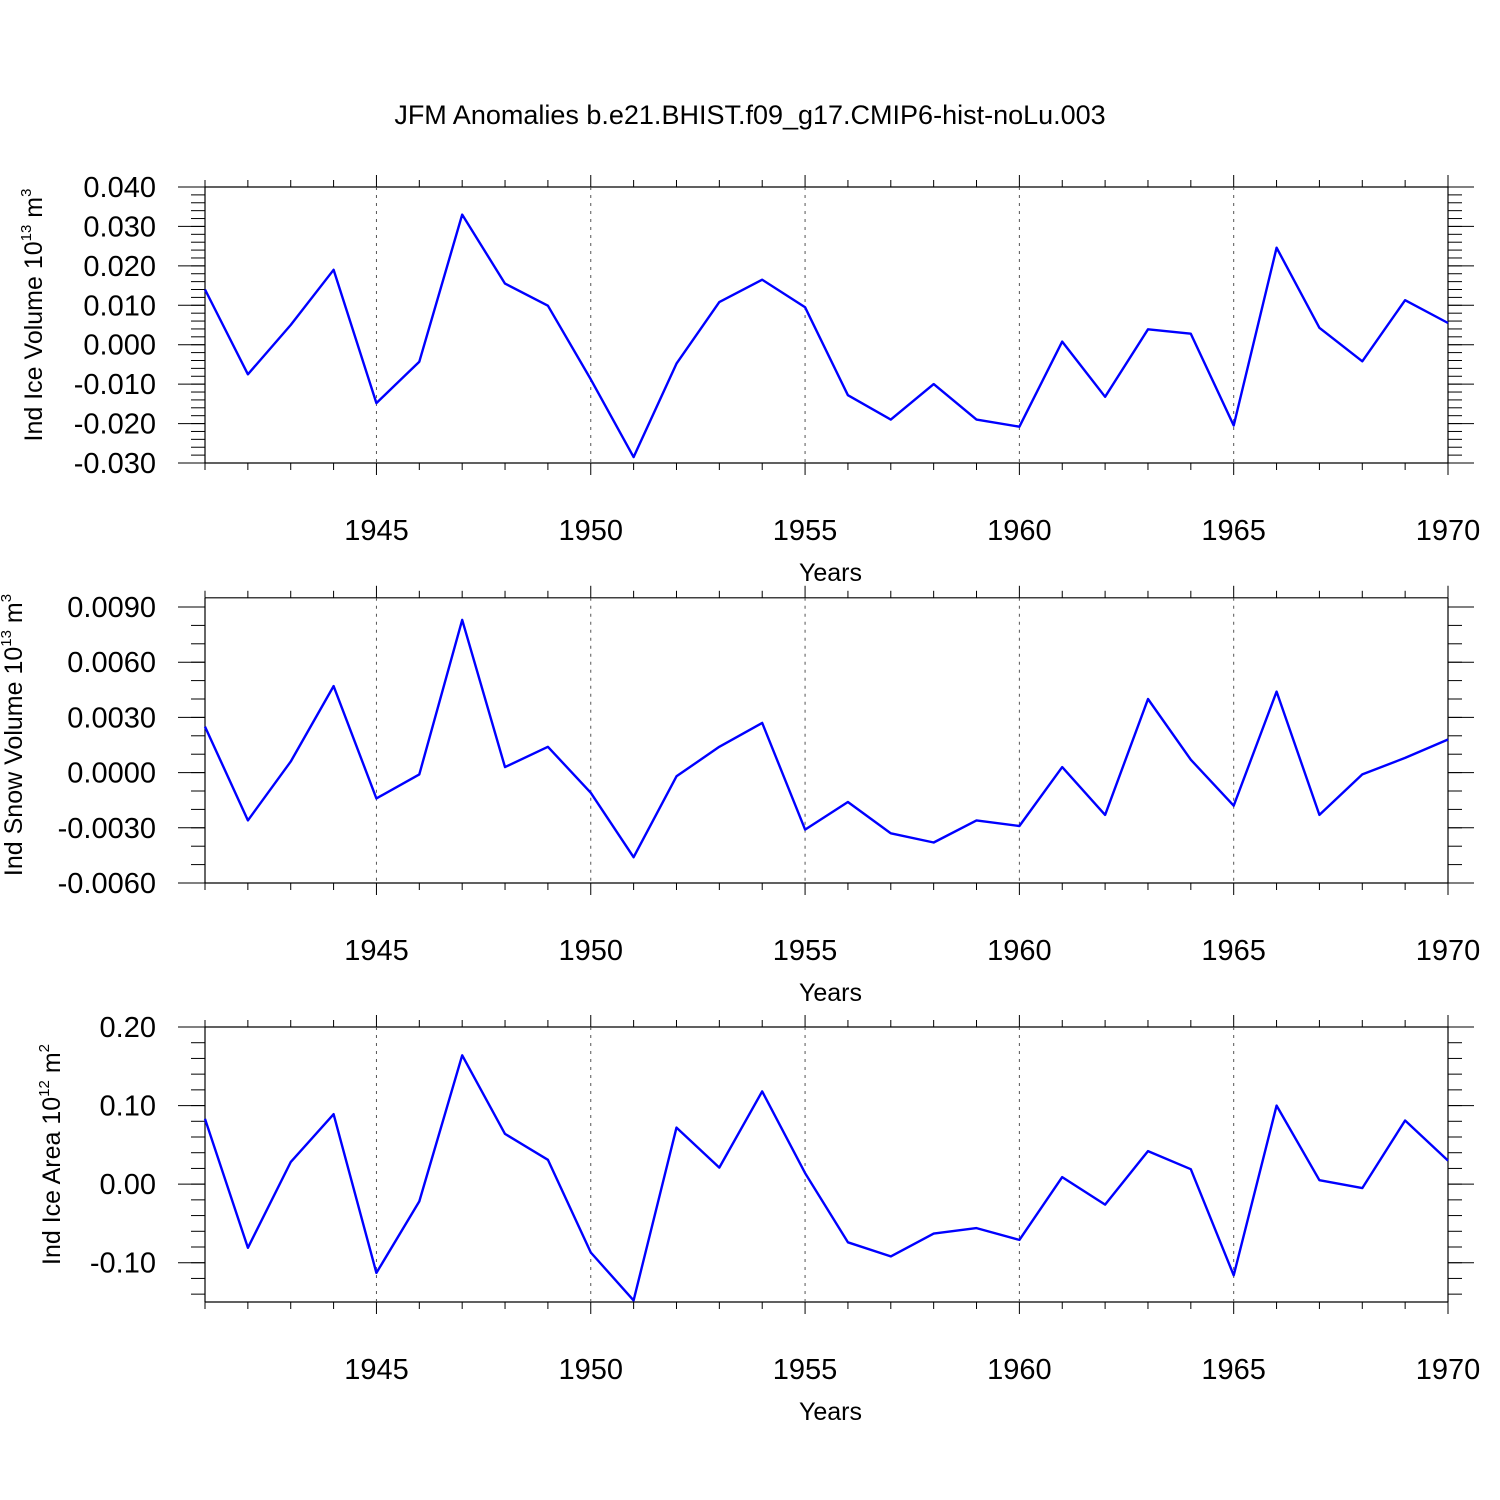  Describe the element at coordinates (111, 774) in the screenshot. I see `y-tick-label: 0.0000` at that location.